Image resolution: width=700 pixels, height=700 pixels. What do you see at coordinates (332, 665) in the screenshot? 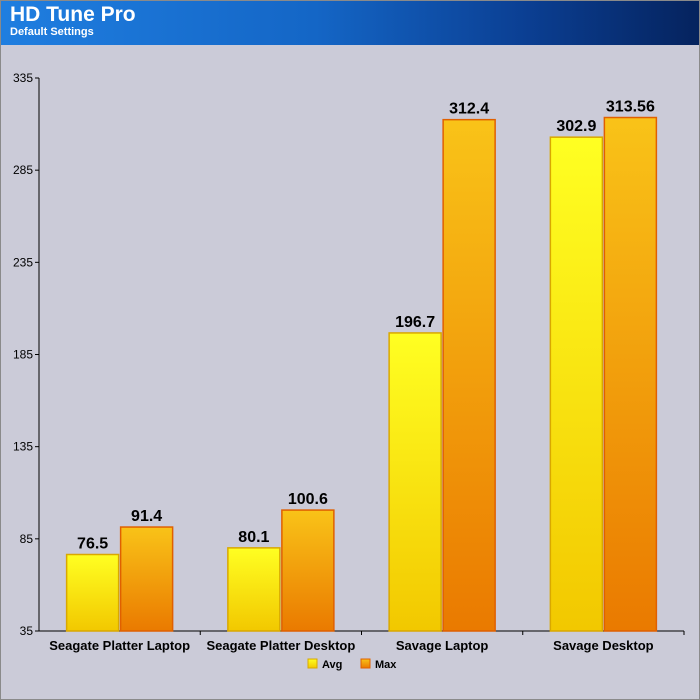
I see `legend-label-avg: Avg` at bounding box center [332, 665].